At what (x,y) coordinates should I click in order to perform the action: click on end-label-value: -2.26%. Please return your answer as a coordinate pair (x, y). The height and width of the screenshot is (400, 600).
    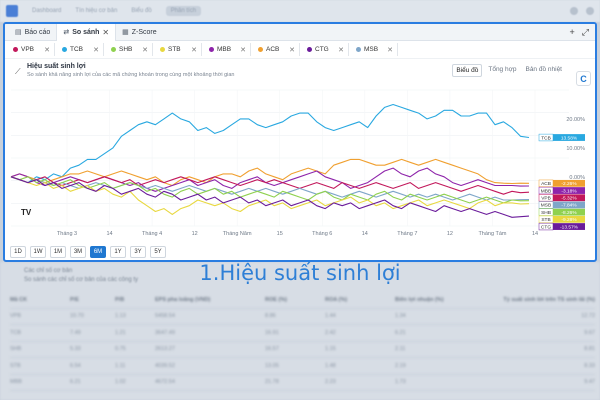
    Looking at the image, I should click on (569, 184).